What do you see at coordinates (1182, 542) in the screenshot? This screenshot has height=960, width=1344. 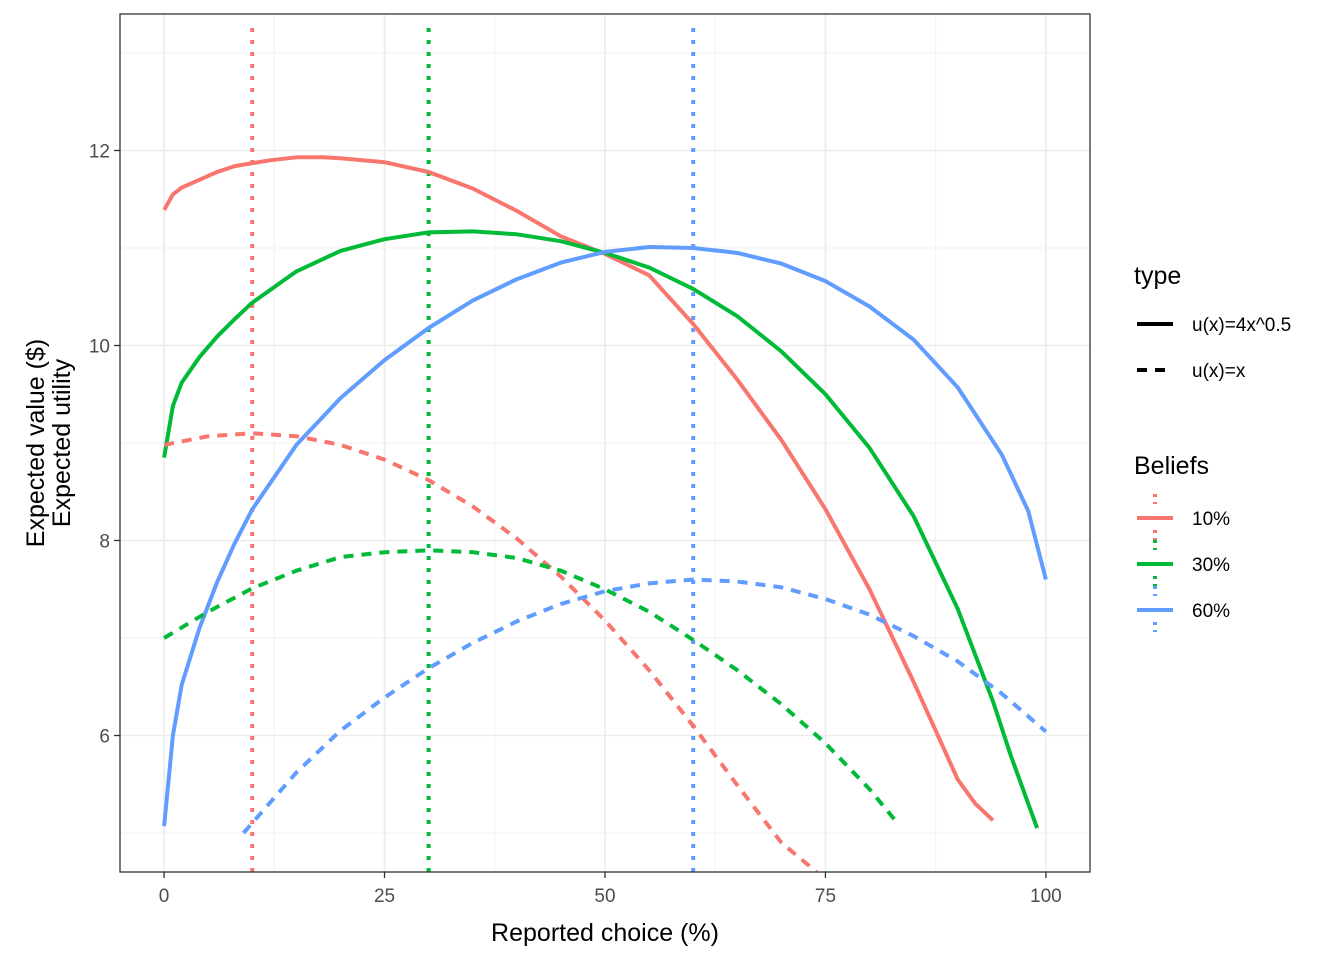 I see `legend-beliefs: Beliefs 10% 30% 60%` at bounding box center [1182, 542].